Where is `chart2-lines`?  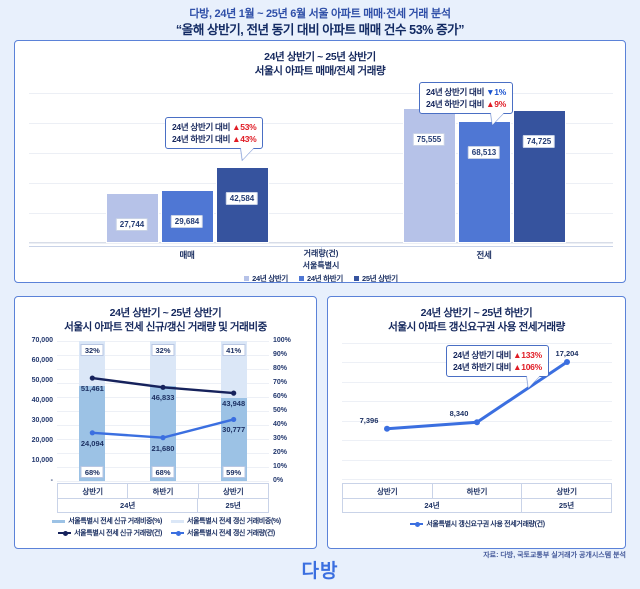 chart2-lines is located at coordinates (163, 408).